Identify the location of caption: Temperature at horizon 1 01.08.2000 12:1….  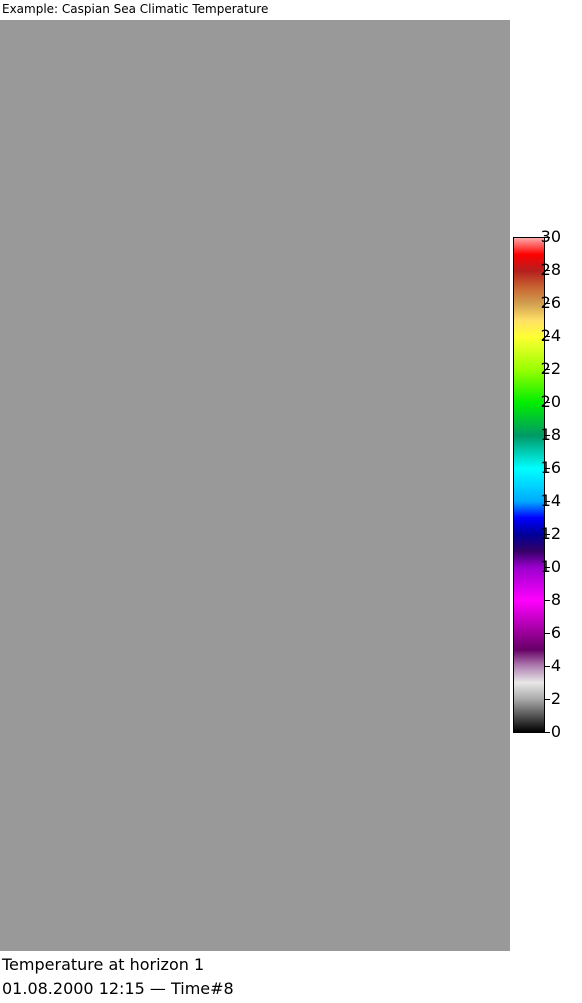
(118, 977).